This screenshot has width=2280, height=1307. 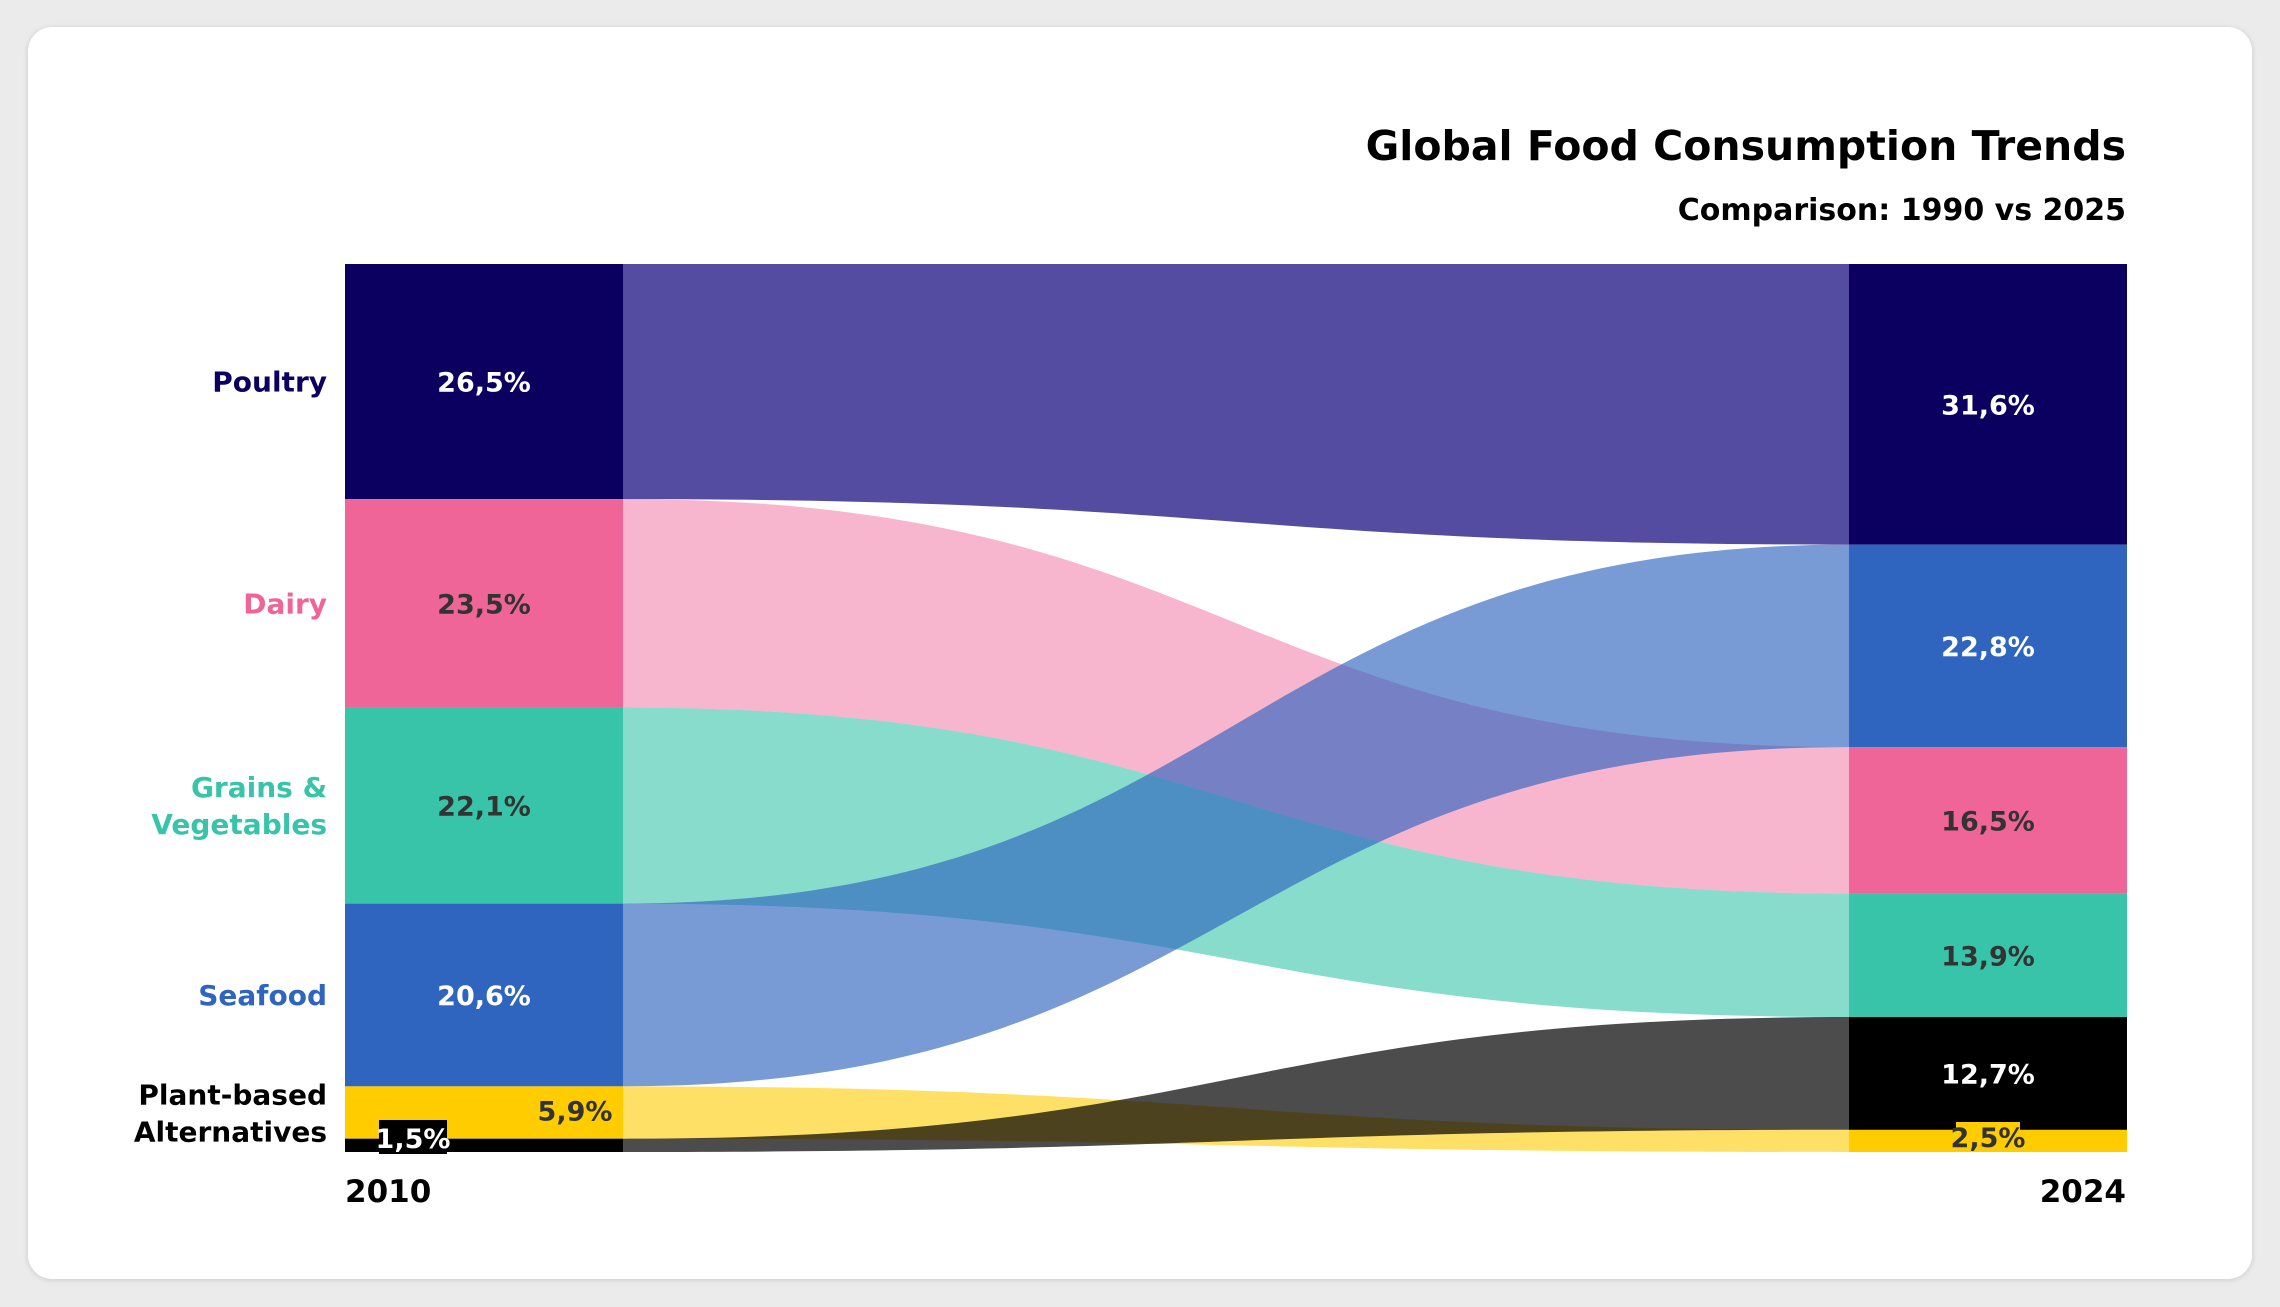 I want to click on category-label-grains-vegetables: Grains & Vegetables, so click(x=239, y=806).